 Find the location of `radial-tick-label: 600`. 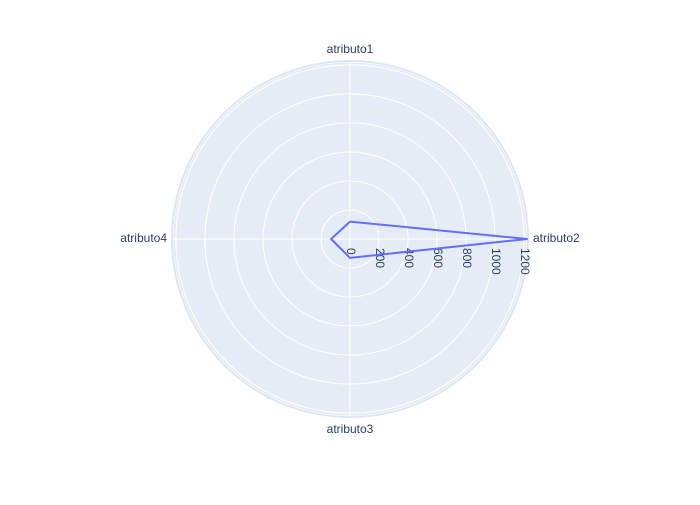

radial-tick-label: 600 is located at coordinates (438, 258).